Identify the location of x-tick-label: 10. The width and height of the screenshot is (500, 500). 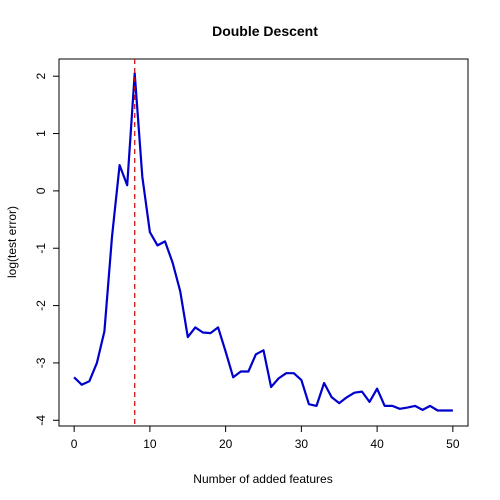
(150, 444).